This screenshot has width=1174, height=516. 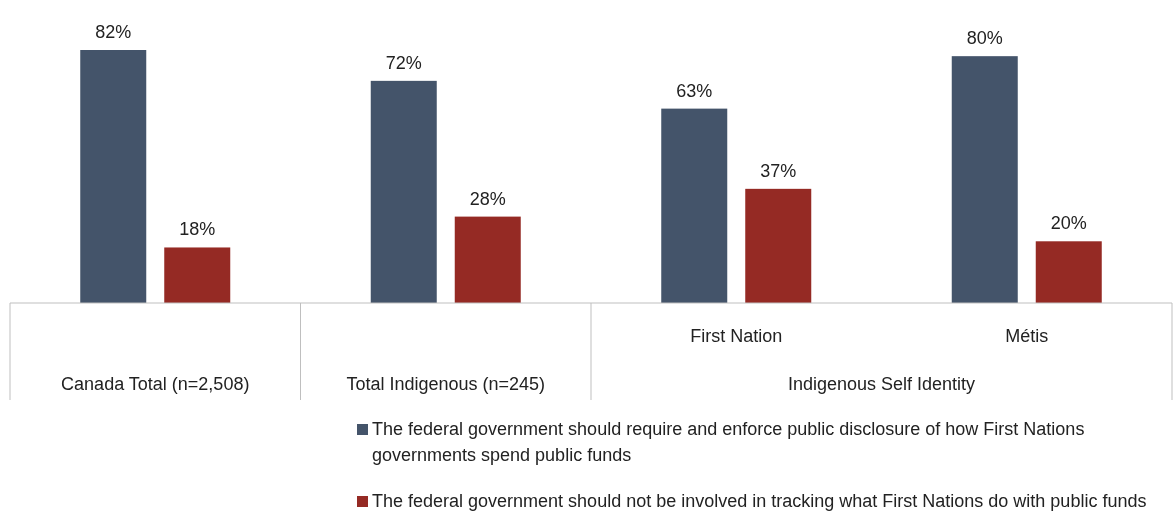 I want to click on data-label: 80%, so click(x=984, y=38).